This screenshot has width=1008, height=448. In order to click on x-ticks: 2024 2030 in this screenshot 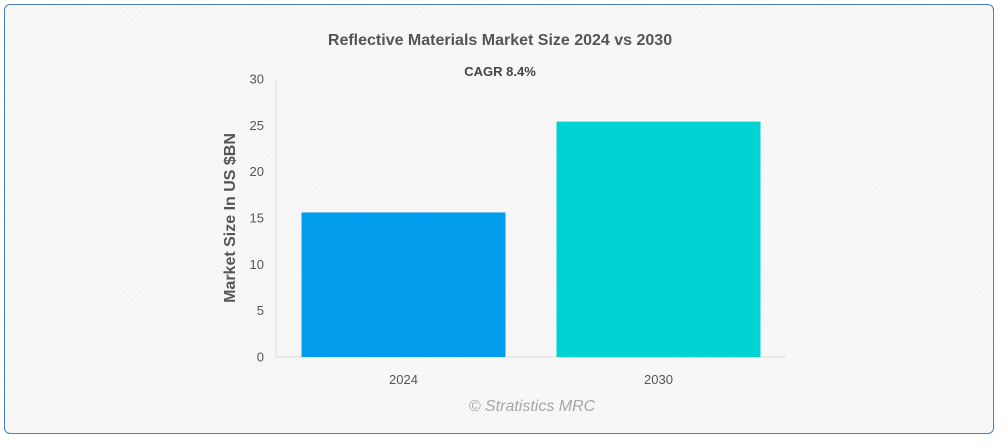, I will do `click(531, 379)`.